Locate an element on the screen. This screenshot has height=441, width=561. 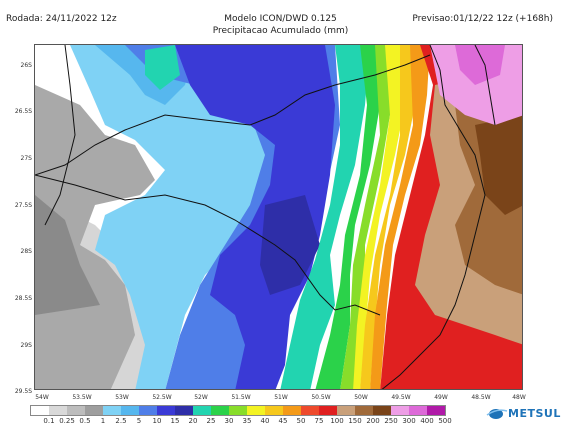
lon-label: 49.5W is located at coordinates (401, 397).